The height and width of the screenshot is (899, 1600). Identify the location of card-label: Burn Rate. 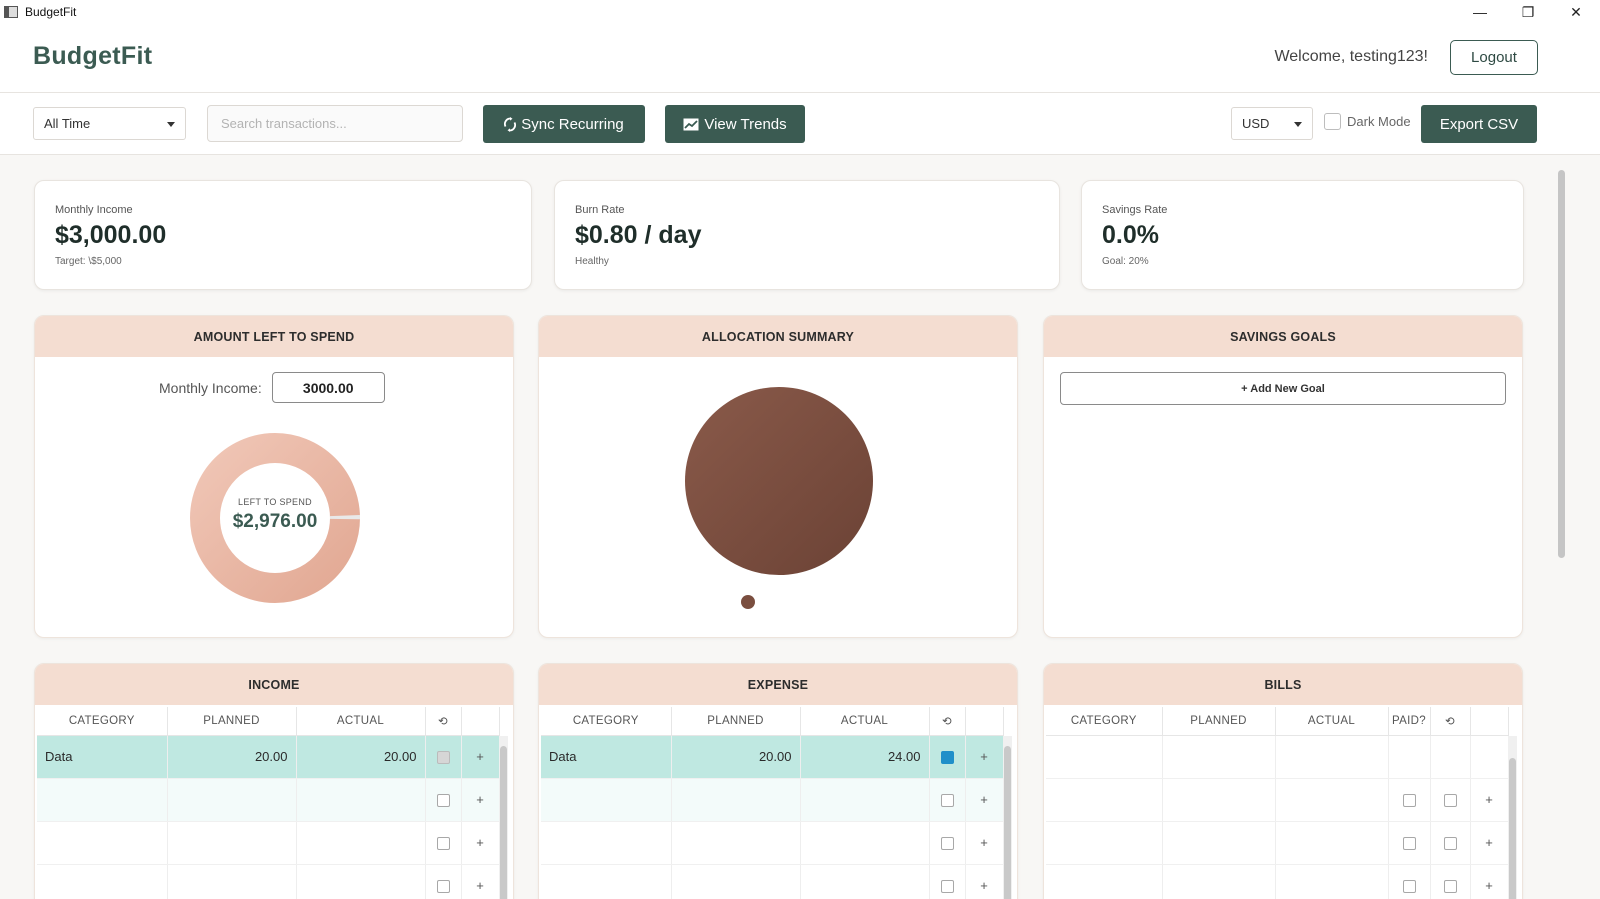
(600, 210).